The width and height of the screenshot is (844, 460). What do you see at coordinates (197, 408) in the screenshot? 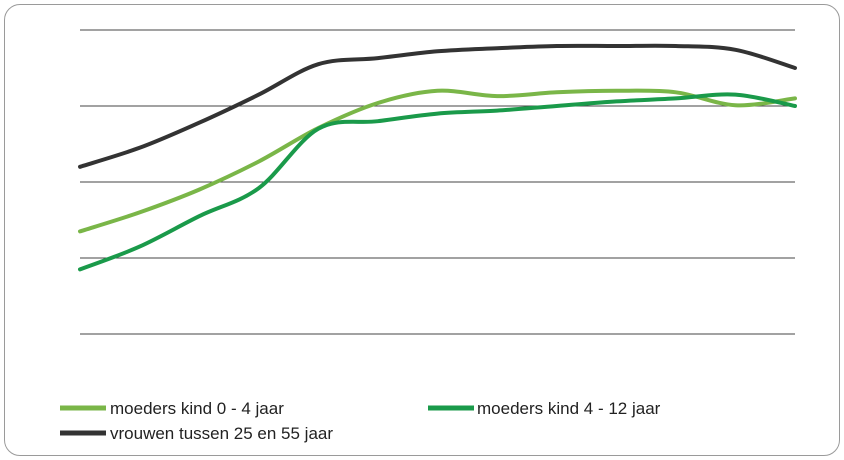
I see `legend-label-moeders-kind-0-4: moeders kind 0 - 4 jaar` at bounding box center [197, 408].